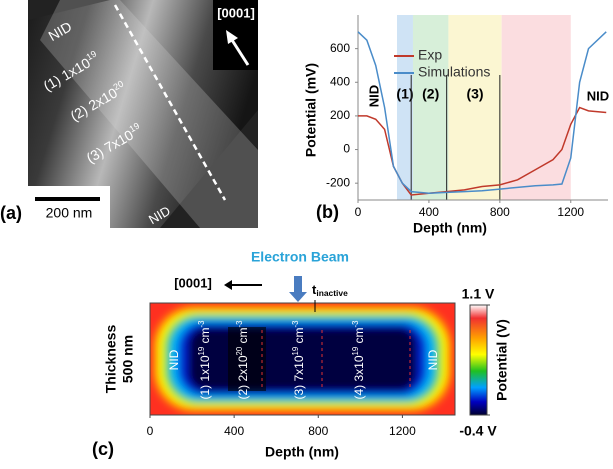 The height and width of the screenshot is (469, 613). Describe the element at coordinates (69, 213) in the screenshot. I see `scale-bar-label: 200 nm` at that location.